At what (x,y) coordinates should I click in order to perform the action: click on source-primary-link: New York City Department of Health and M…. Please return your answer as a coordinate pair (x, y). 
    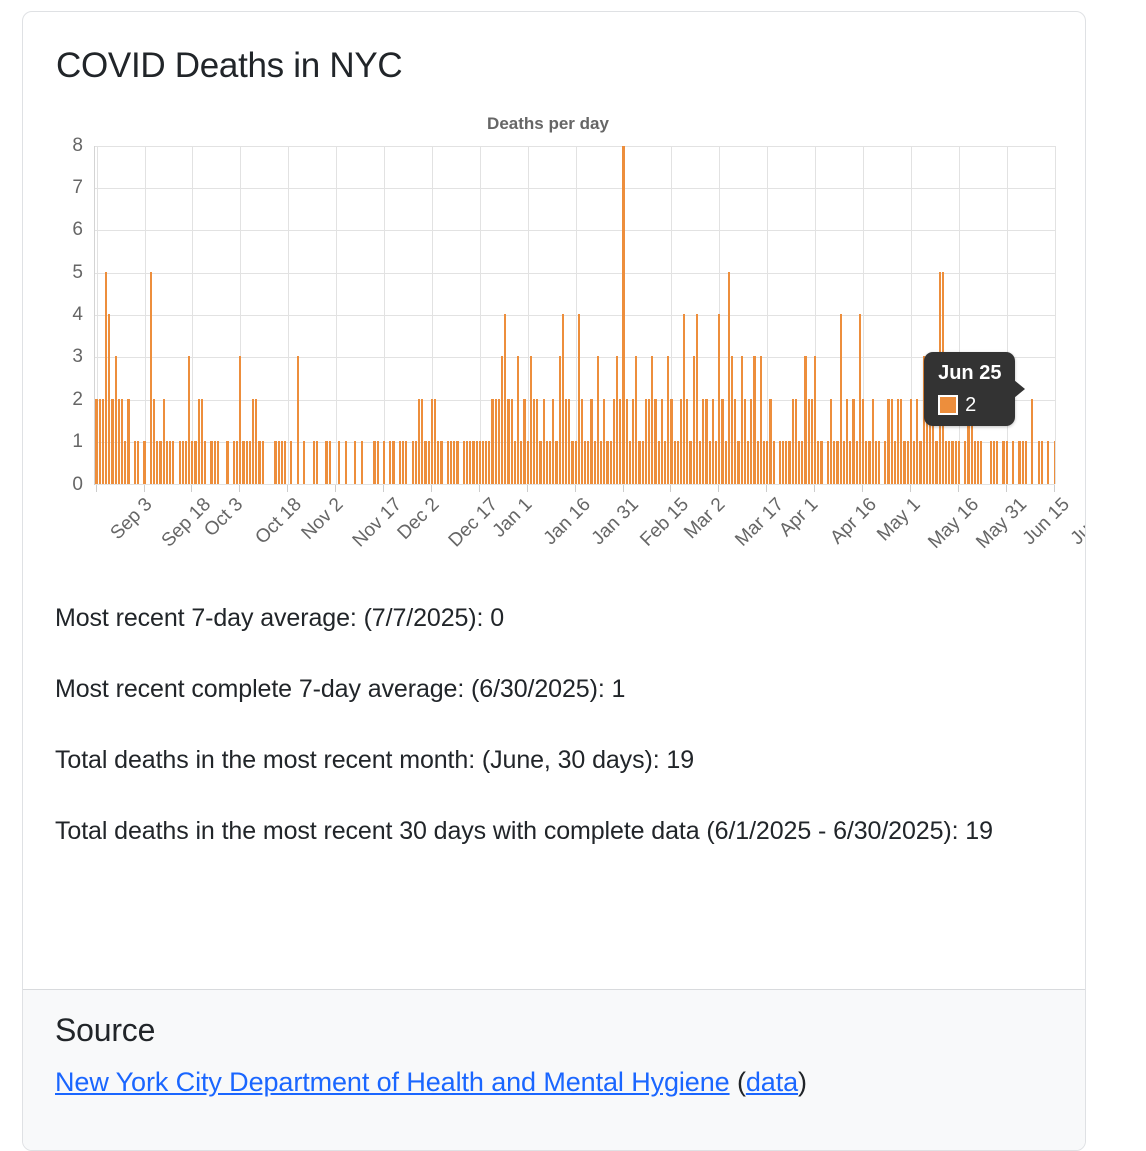
    Looking at the image, I should click on (392, 1082).